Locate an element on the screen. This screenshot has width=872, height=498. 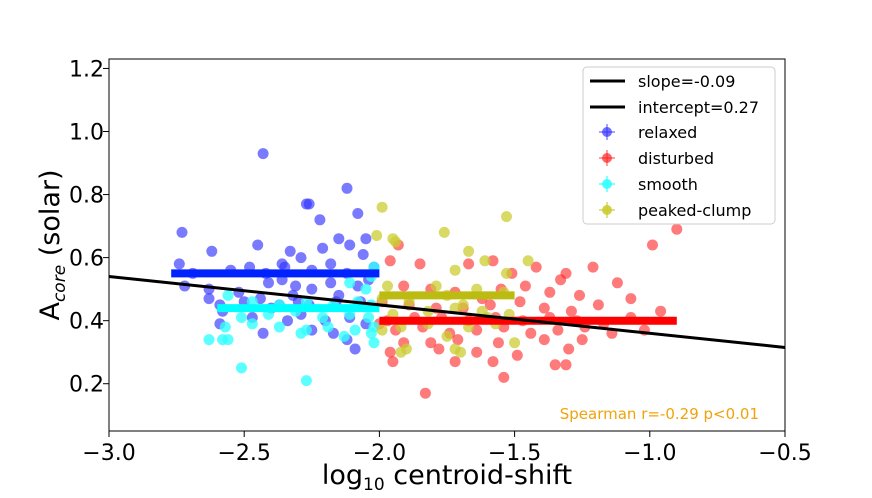
legend-slope-label: slope=-0.09 is located at coordinates (686, 81).